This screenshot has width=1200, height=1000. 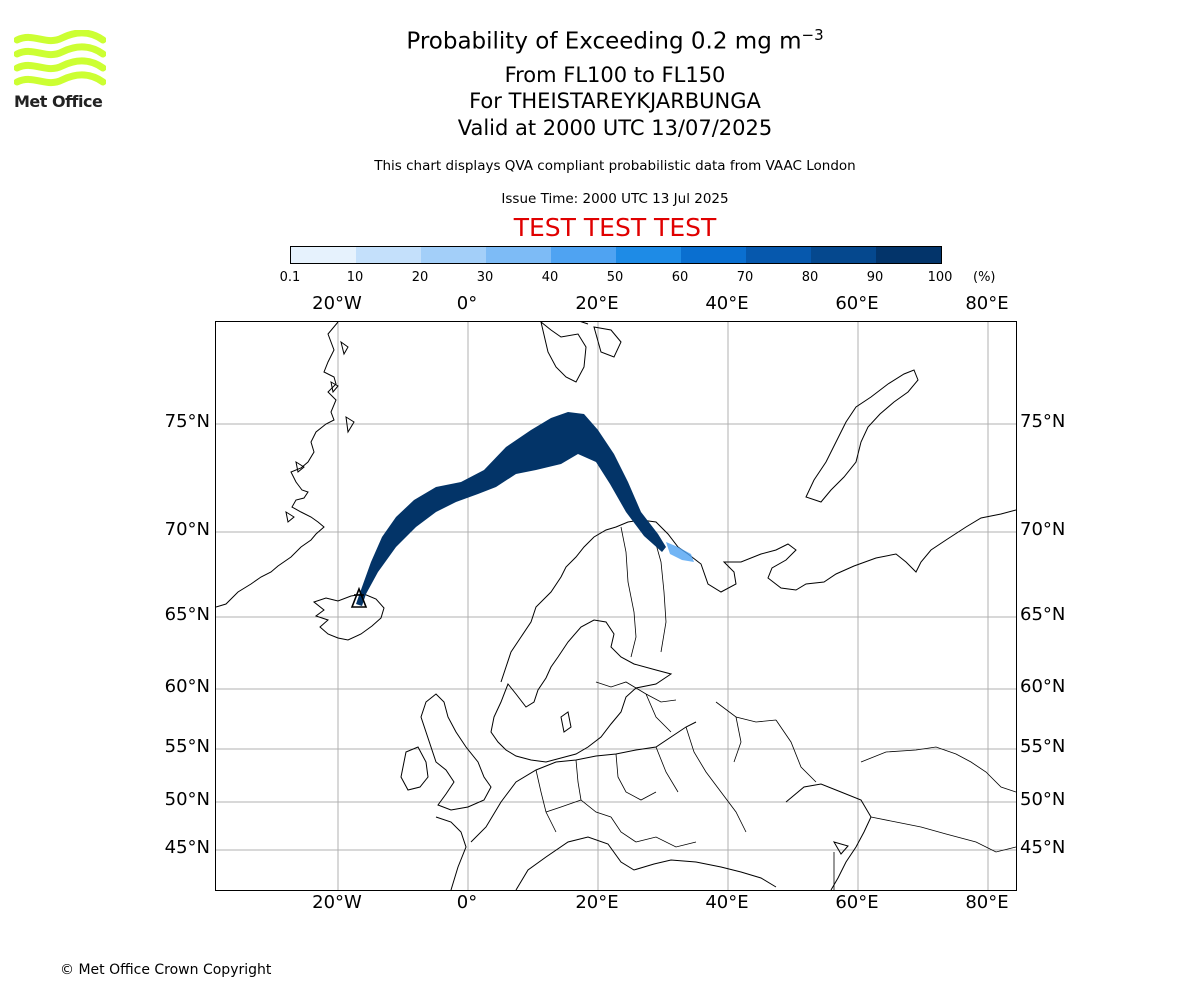 I want to click on novaya-zemlya-coast, so click(x=862, y=436).